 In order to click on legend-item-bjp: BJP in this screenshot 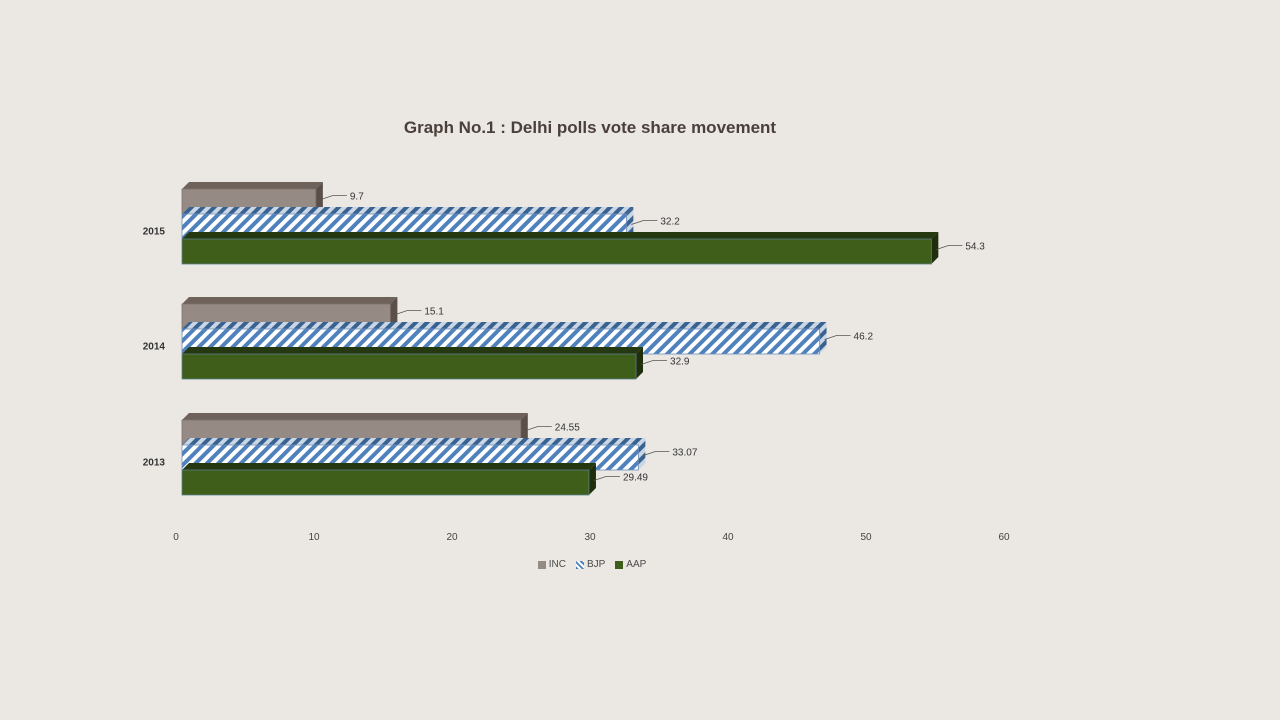, I will do `click(590, 564)`.